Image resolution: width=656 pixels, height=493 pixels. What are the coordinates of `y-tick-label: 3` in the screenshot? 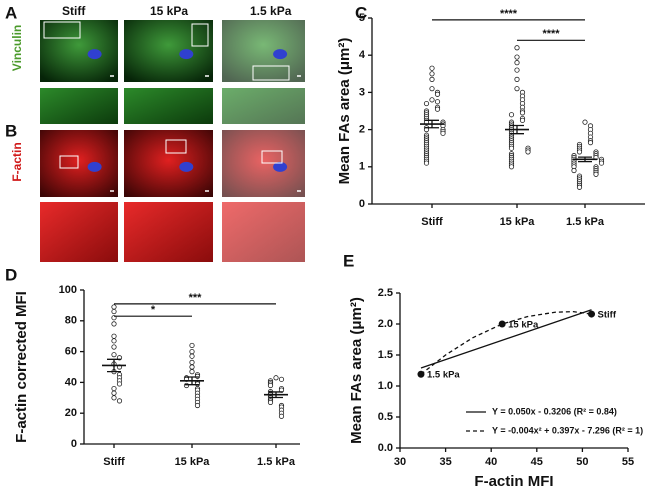 It's located at (362, 92).